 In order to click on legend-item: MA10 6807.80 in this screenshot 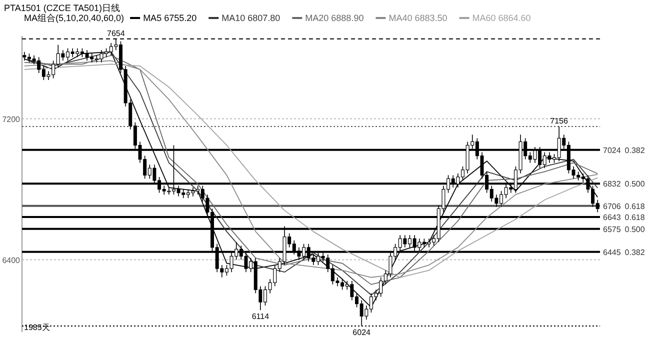, I will do `click(251, 18)`.